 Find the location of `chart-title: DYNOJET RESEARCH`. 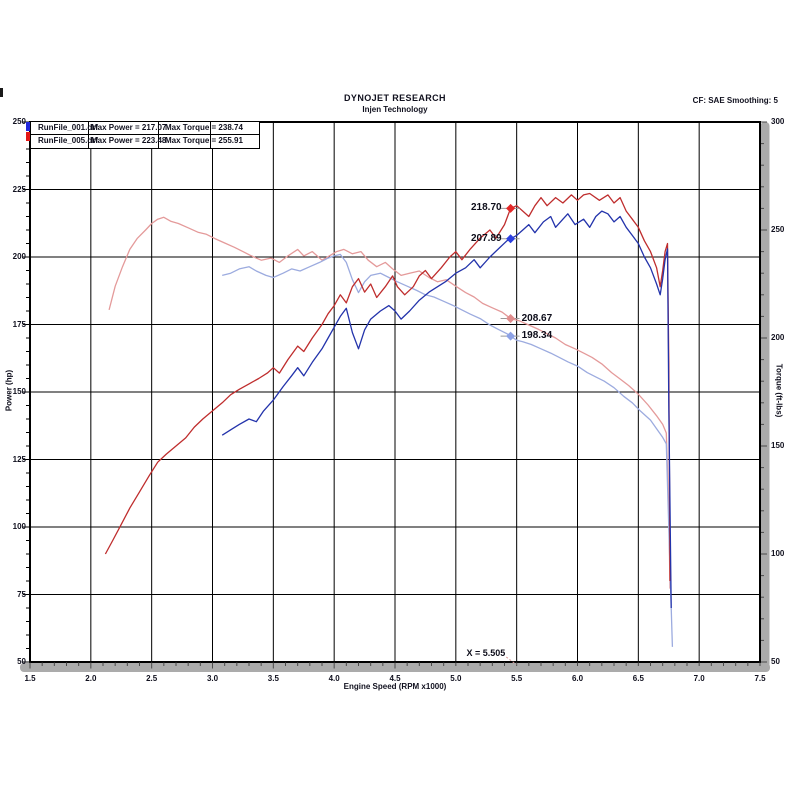

chart-title: DYNOJET RESEARCH is located at coordinates (395, 98).